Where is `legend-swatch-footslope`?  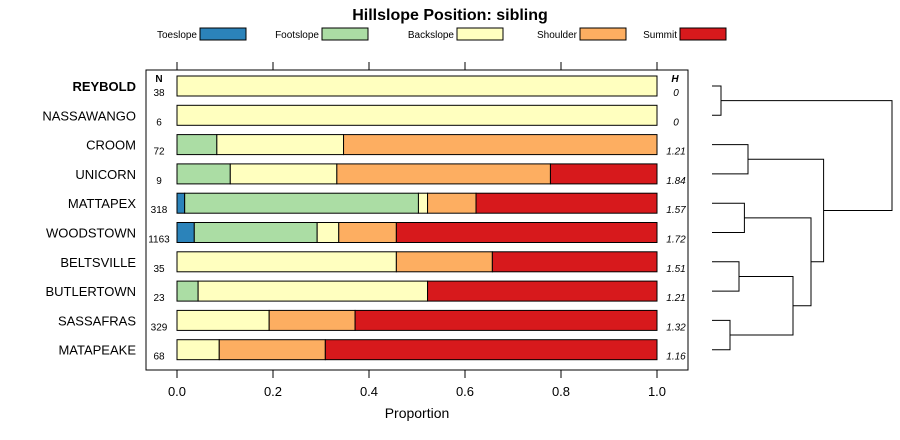 legend-swatch-footslope is located at coordinates (345, 34).